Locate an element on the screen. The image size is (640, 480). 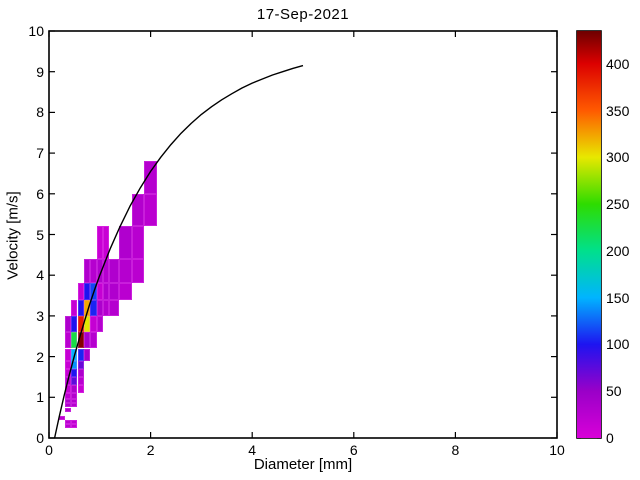
y-tick-label: 8 is located at coordinates (40, 112).